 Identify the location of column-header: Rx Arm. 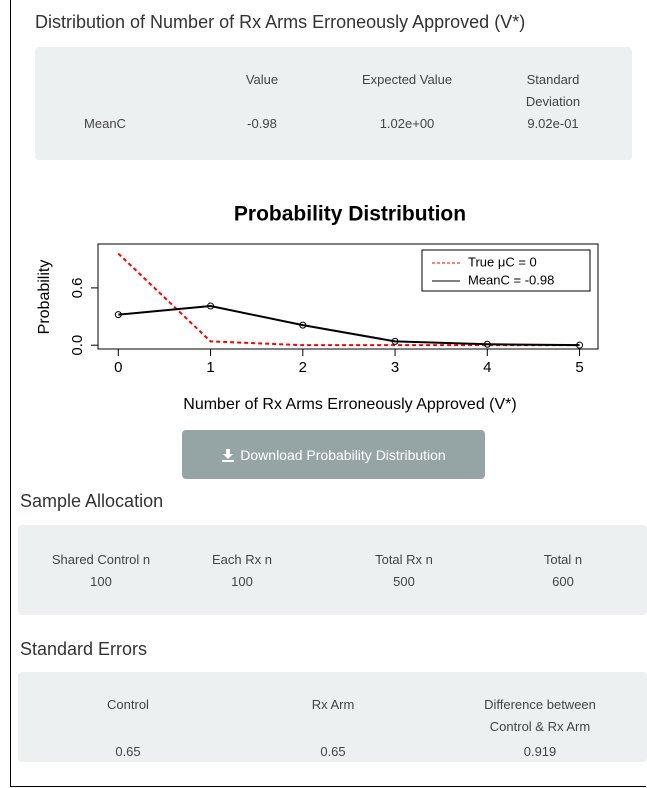
(333, 704).